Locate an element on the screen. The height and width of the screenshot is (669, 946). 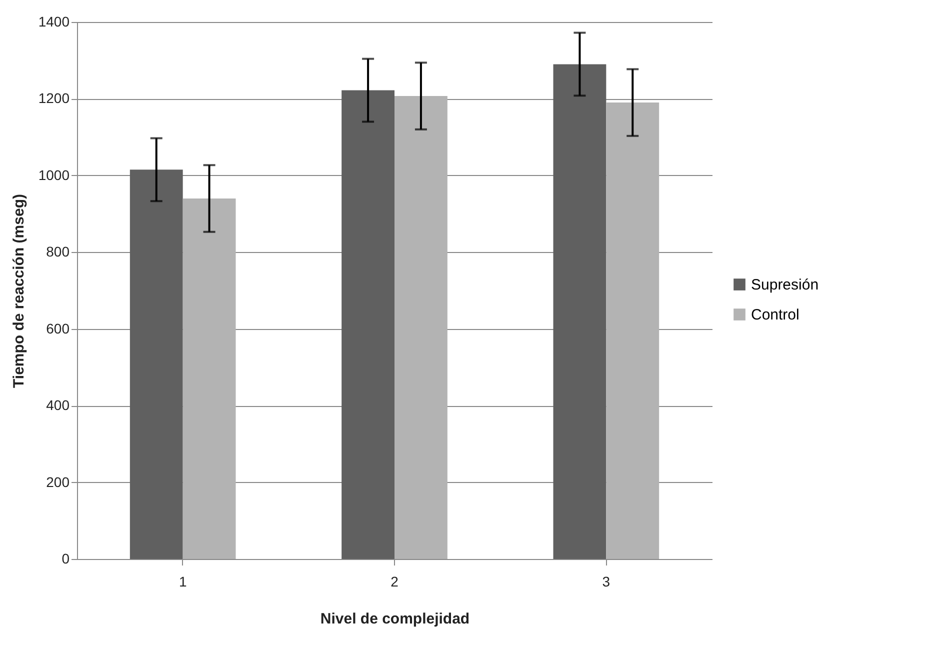
legend-label: Supresión is located at coordinates (785, 285).